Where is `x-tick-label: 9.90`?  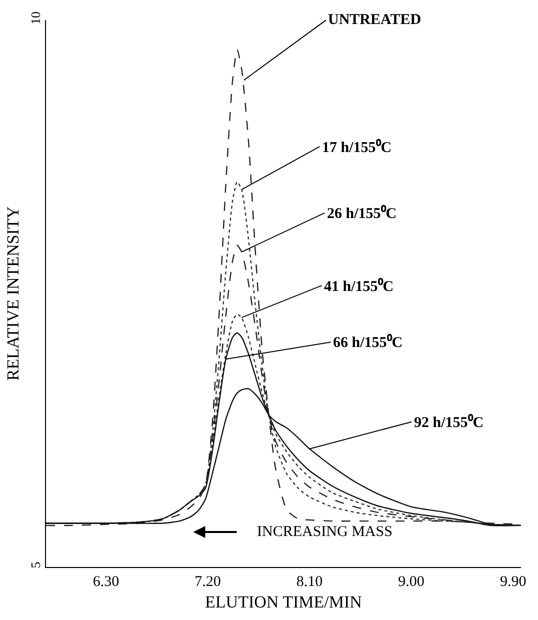 x-tick-label: 9.90 is located at coordinates (513, 582).